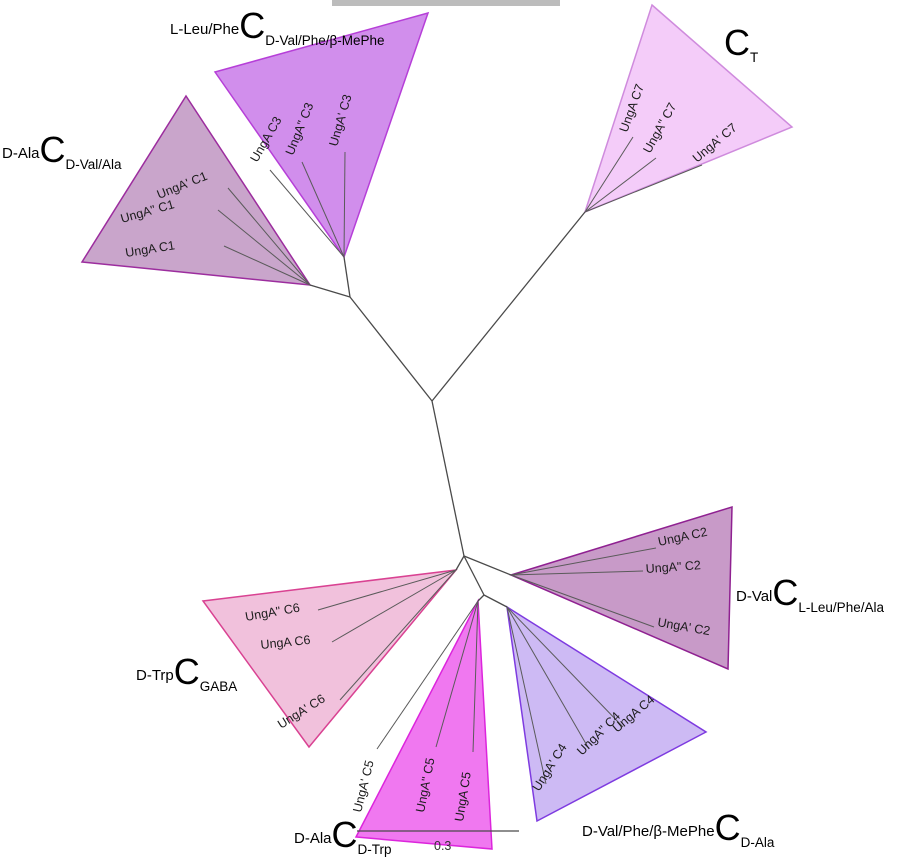 This screenshot has height=867, width=908. What do you see at coordinates (343, 835) in the screenshot?
I see `clade-title-c5: D-AlaCD-Trp` at bounding box center [343, 835].